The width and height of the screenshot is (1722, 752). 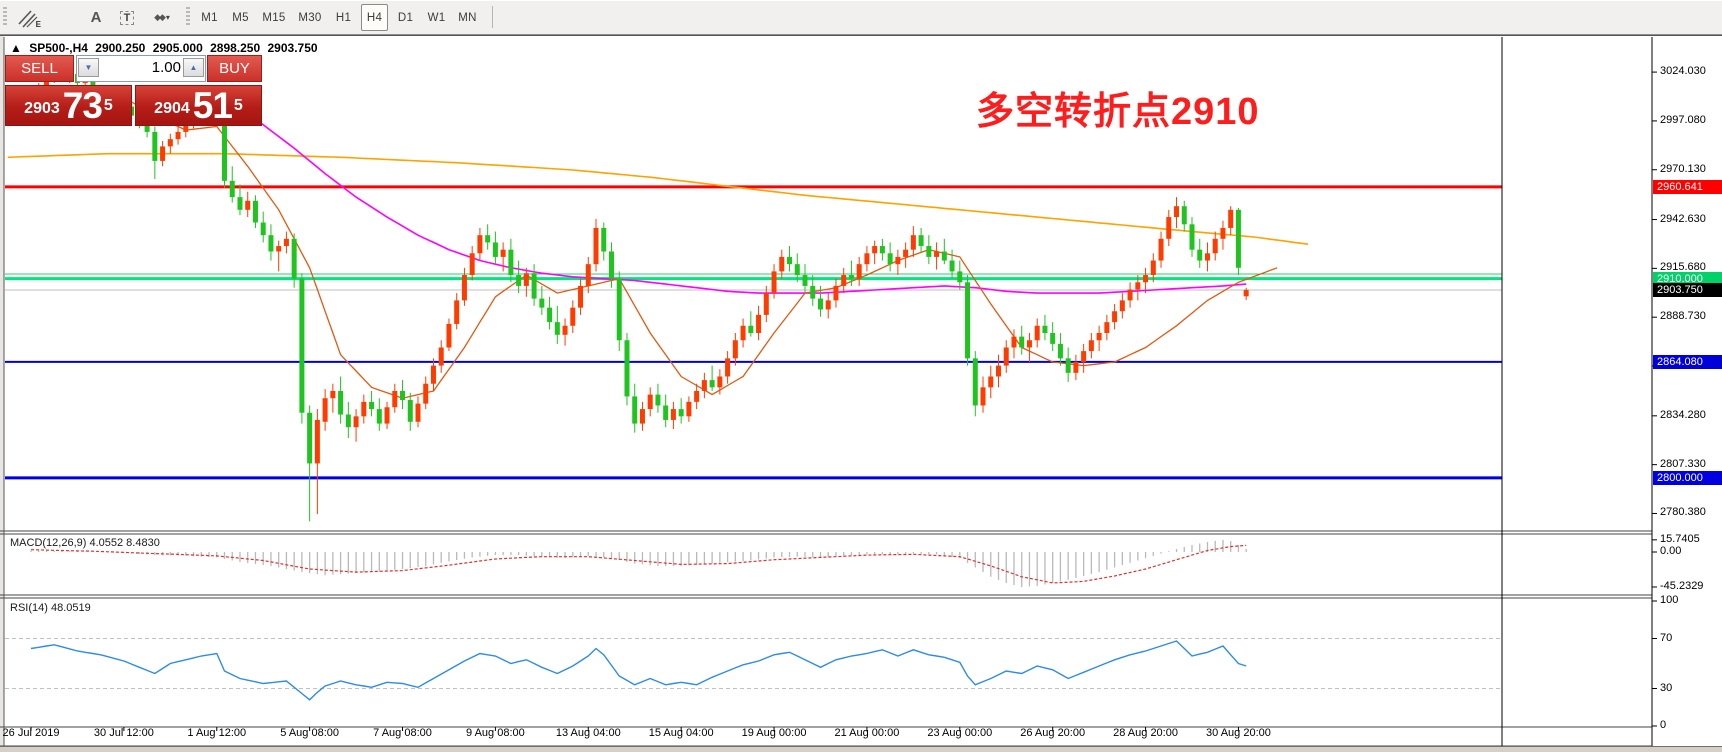 I want to click on text-label-tool-icon: T, so click(x=127, y=17).